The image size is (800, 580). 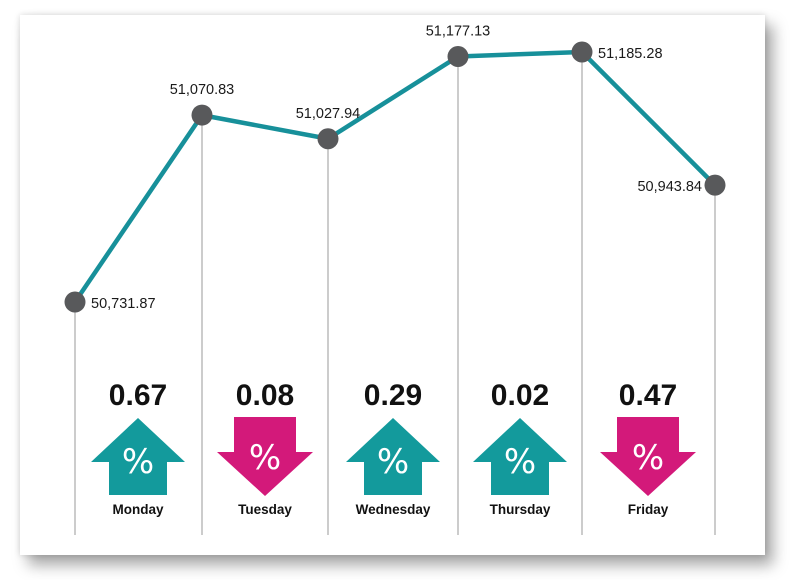 I want to click on value-label-1: 51,070.83, so click(x=202, y=90).